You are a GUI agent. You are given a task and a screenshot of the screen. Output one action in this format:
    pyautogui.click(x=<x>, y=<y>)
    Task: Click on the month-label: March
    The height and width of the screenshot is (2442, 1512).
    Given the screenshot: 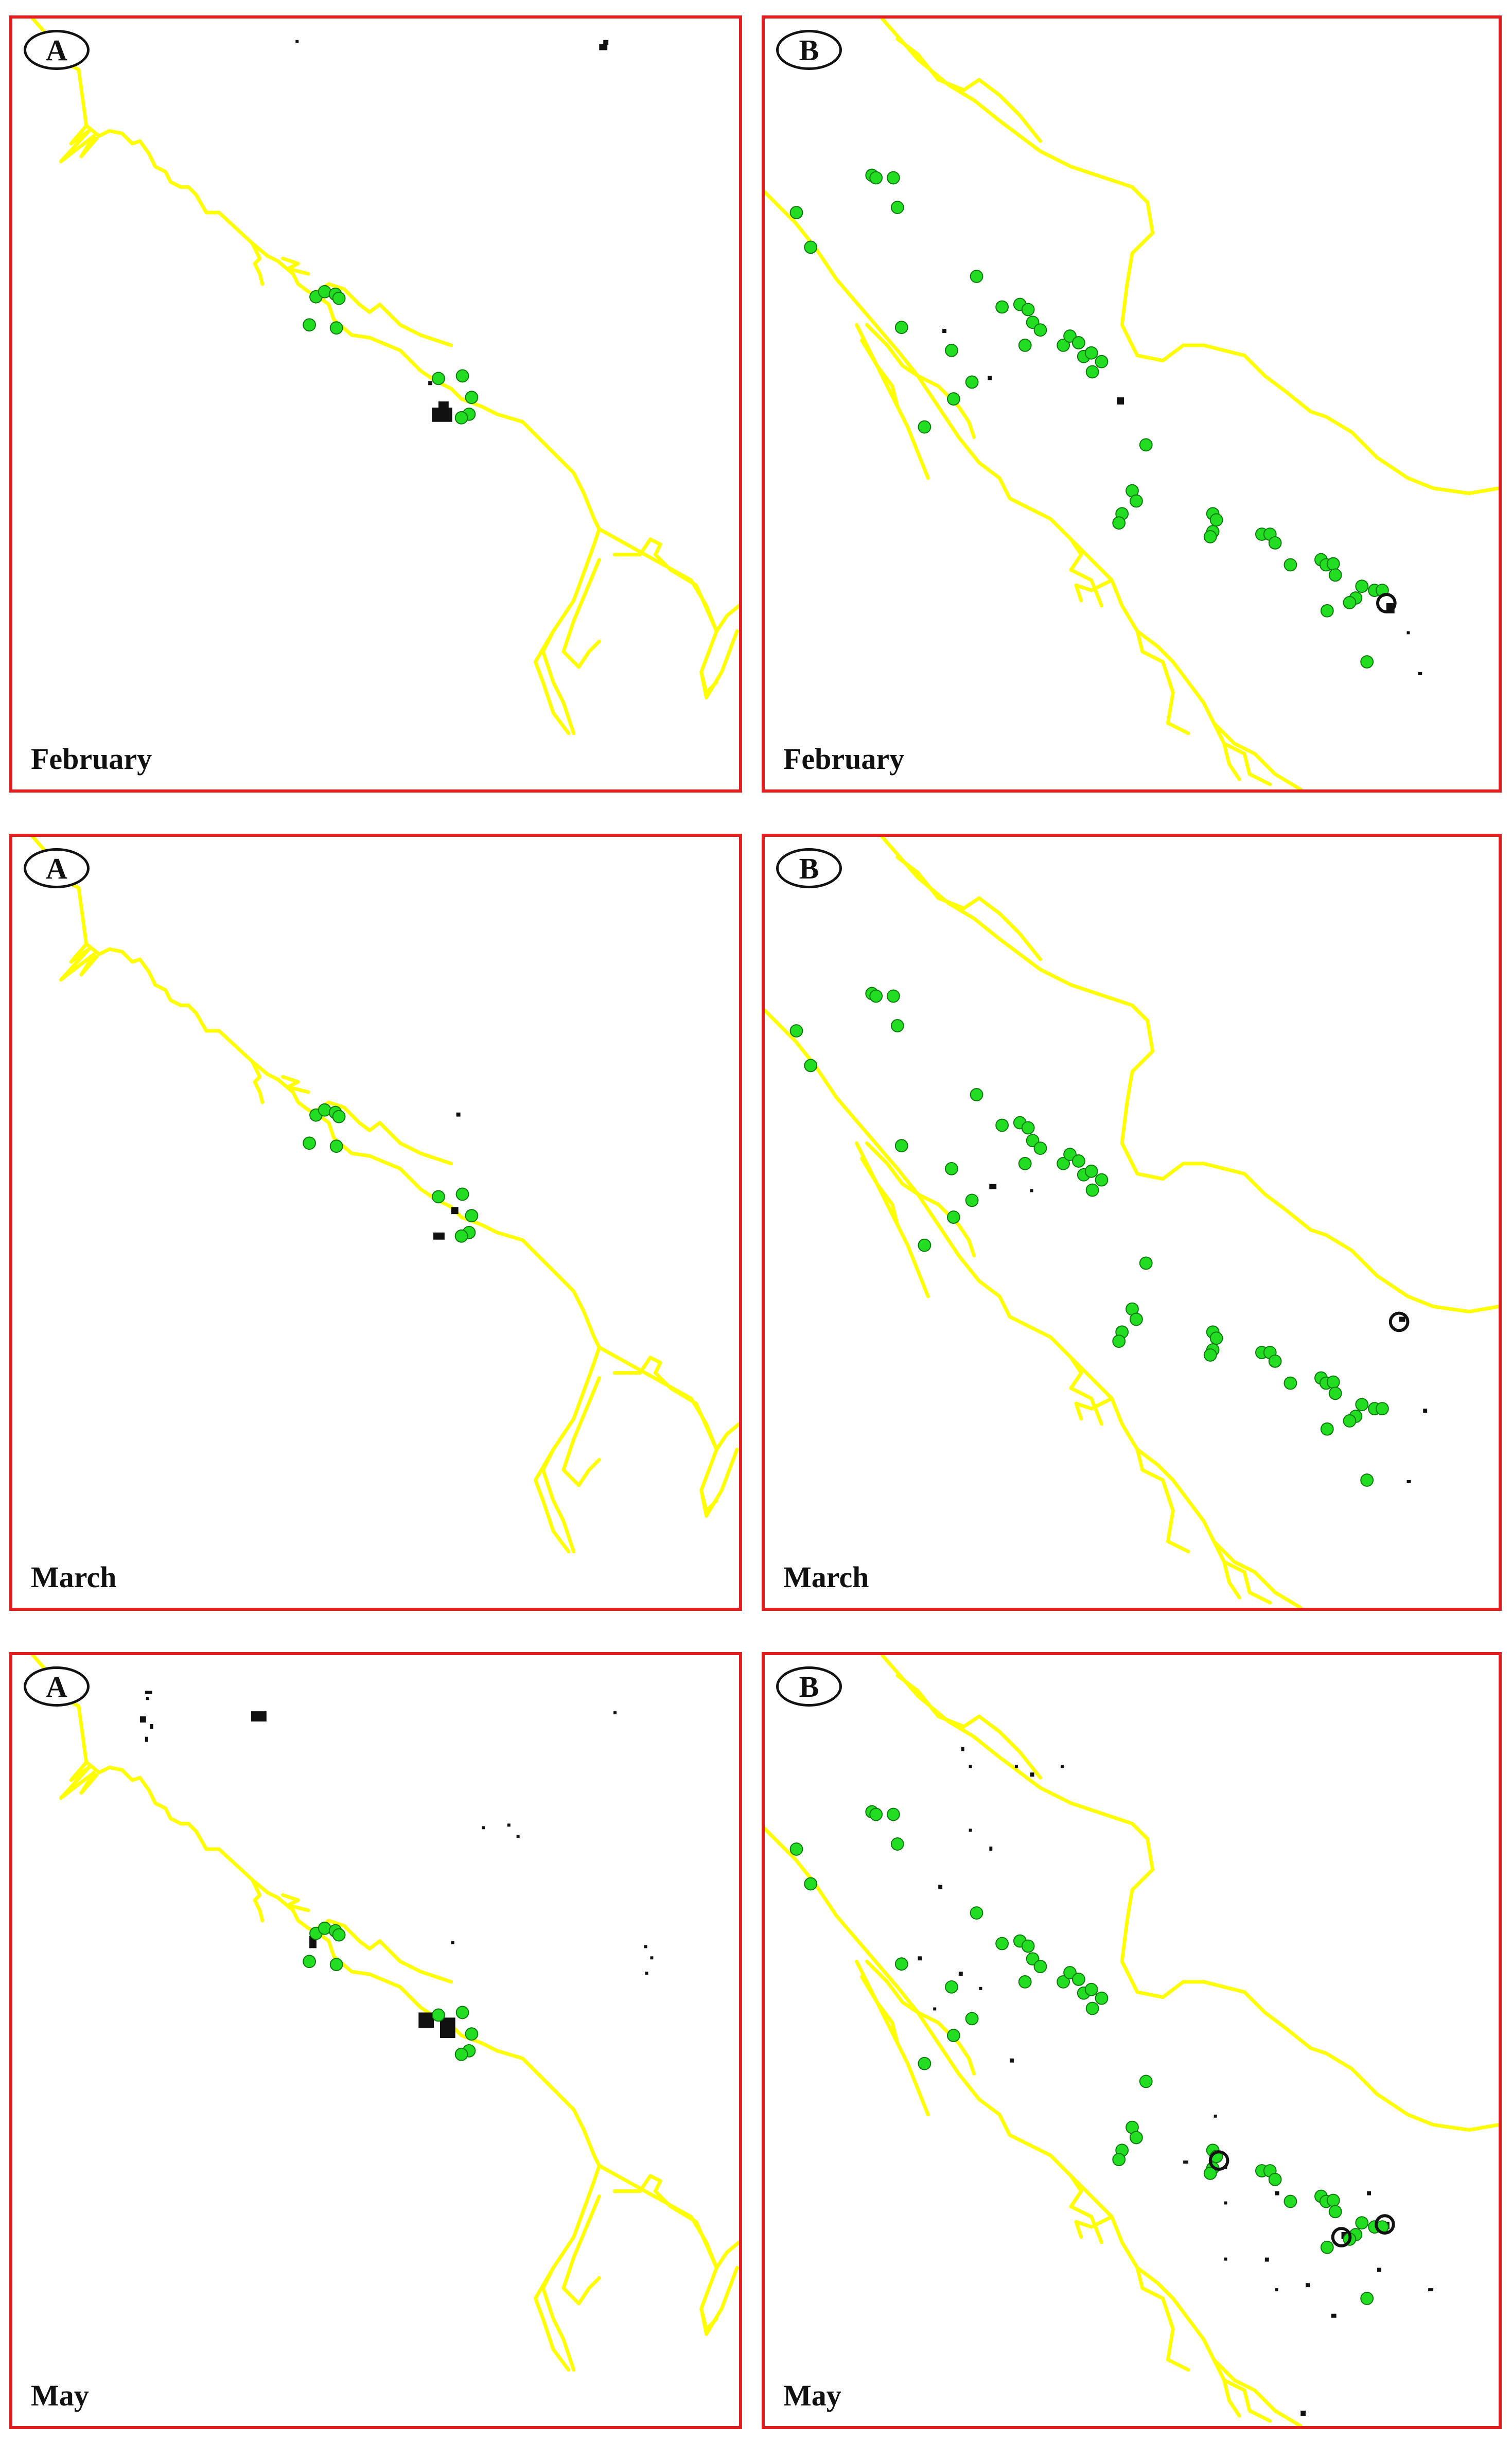 What is the action you would take?
    pyautogui.click(x=826, y=1577)
    